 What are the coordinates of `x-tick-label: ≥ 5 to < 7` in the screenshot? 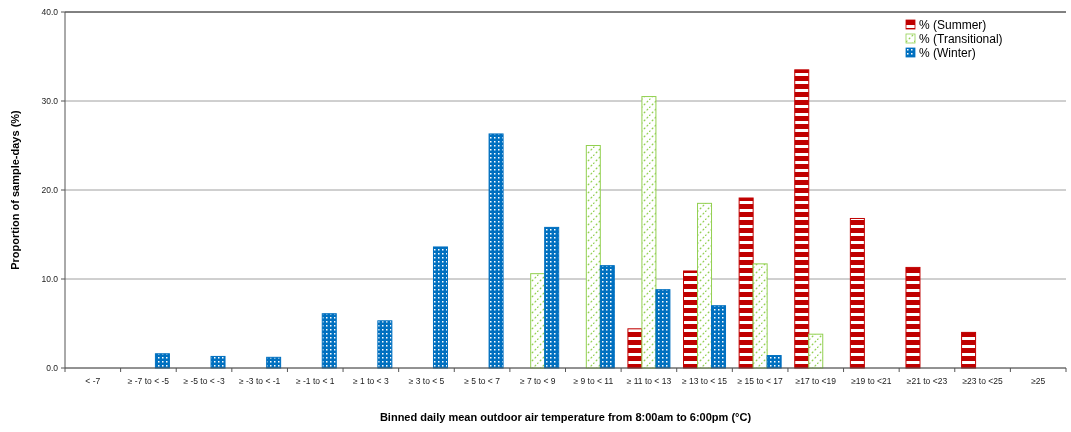 It's located at (482, 381).